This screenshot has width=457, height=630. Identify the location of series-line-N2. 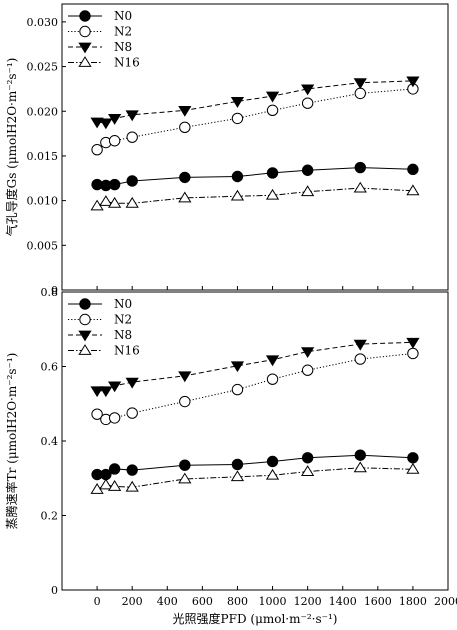
(254, 119).